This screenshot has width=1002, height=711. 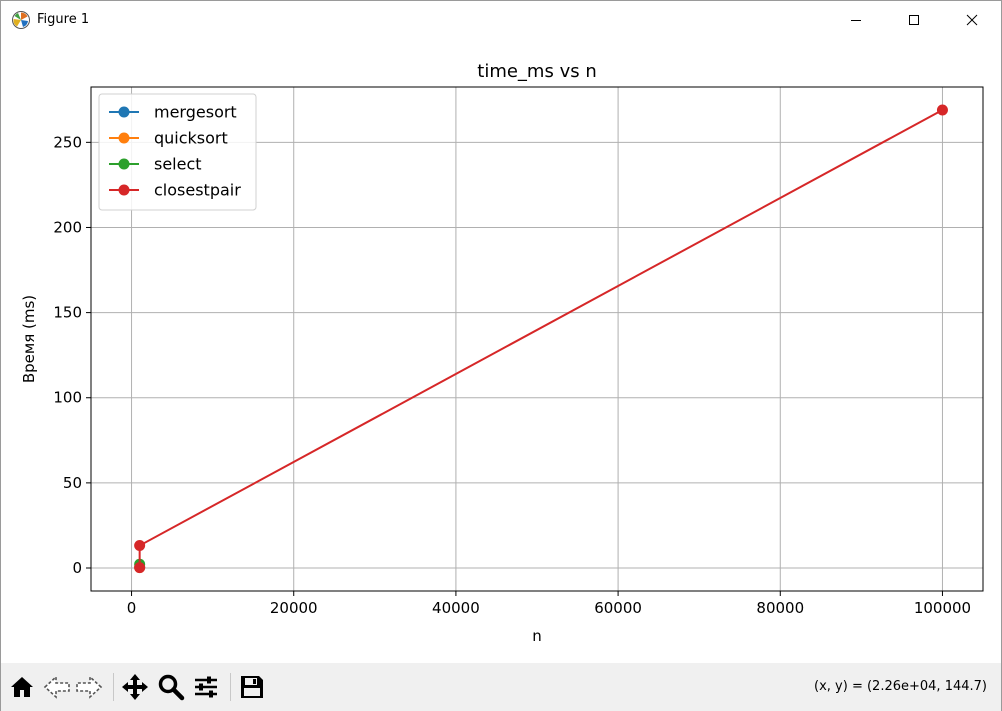 I want to click on y-tick-label: 0, so click(x=77, y=568).